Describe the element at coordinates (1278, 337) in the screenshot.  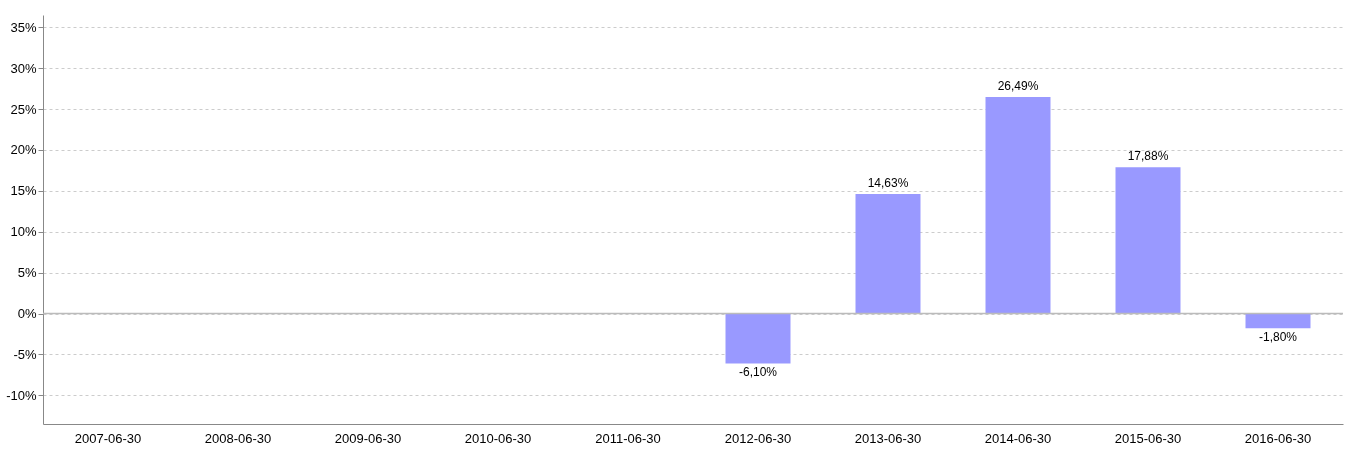
I see `data-label: -1,80%` at that location.